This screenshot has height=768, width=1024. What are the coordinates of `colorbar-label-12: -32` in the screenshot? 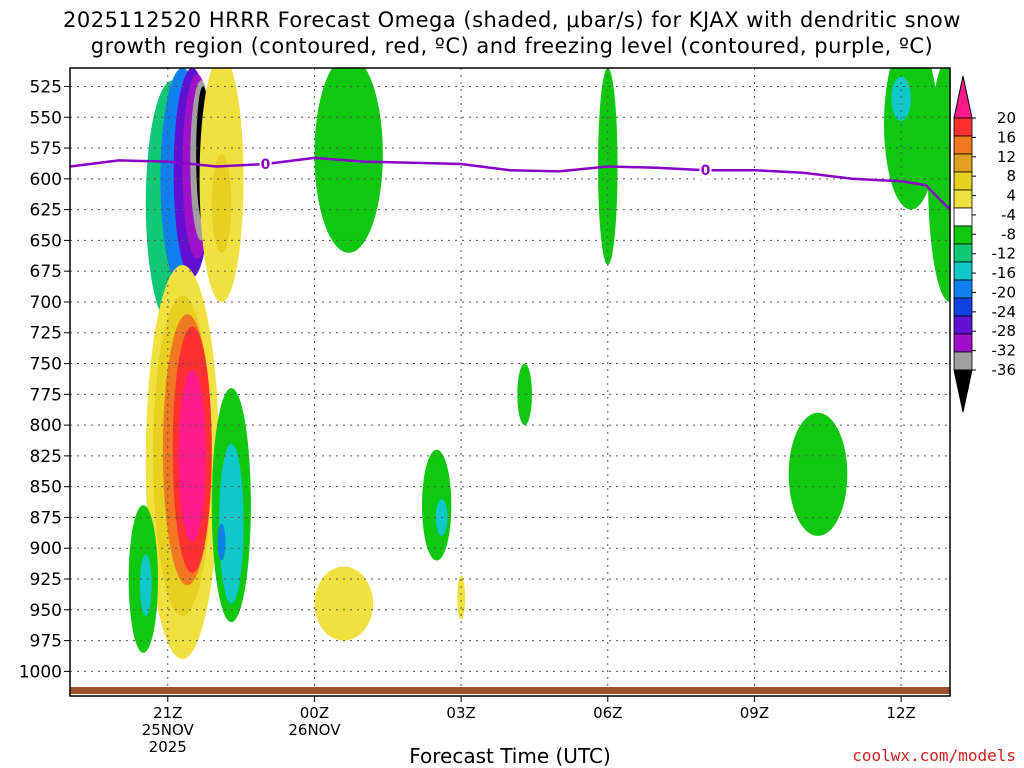 It's located at (1004, 351).